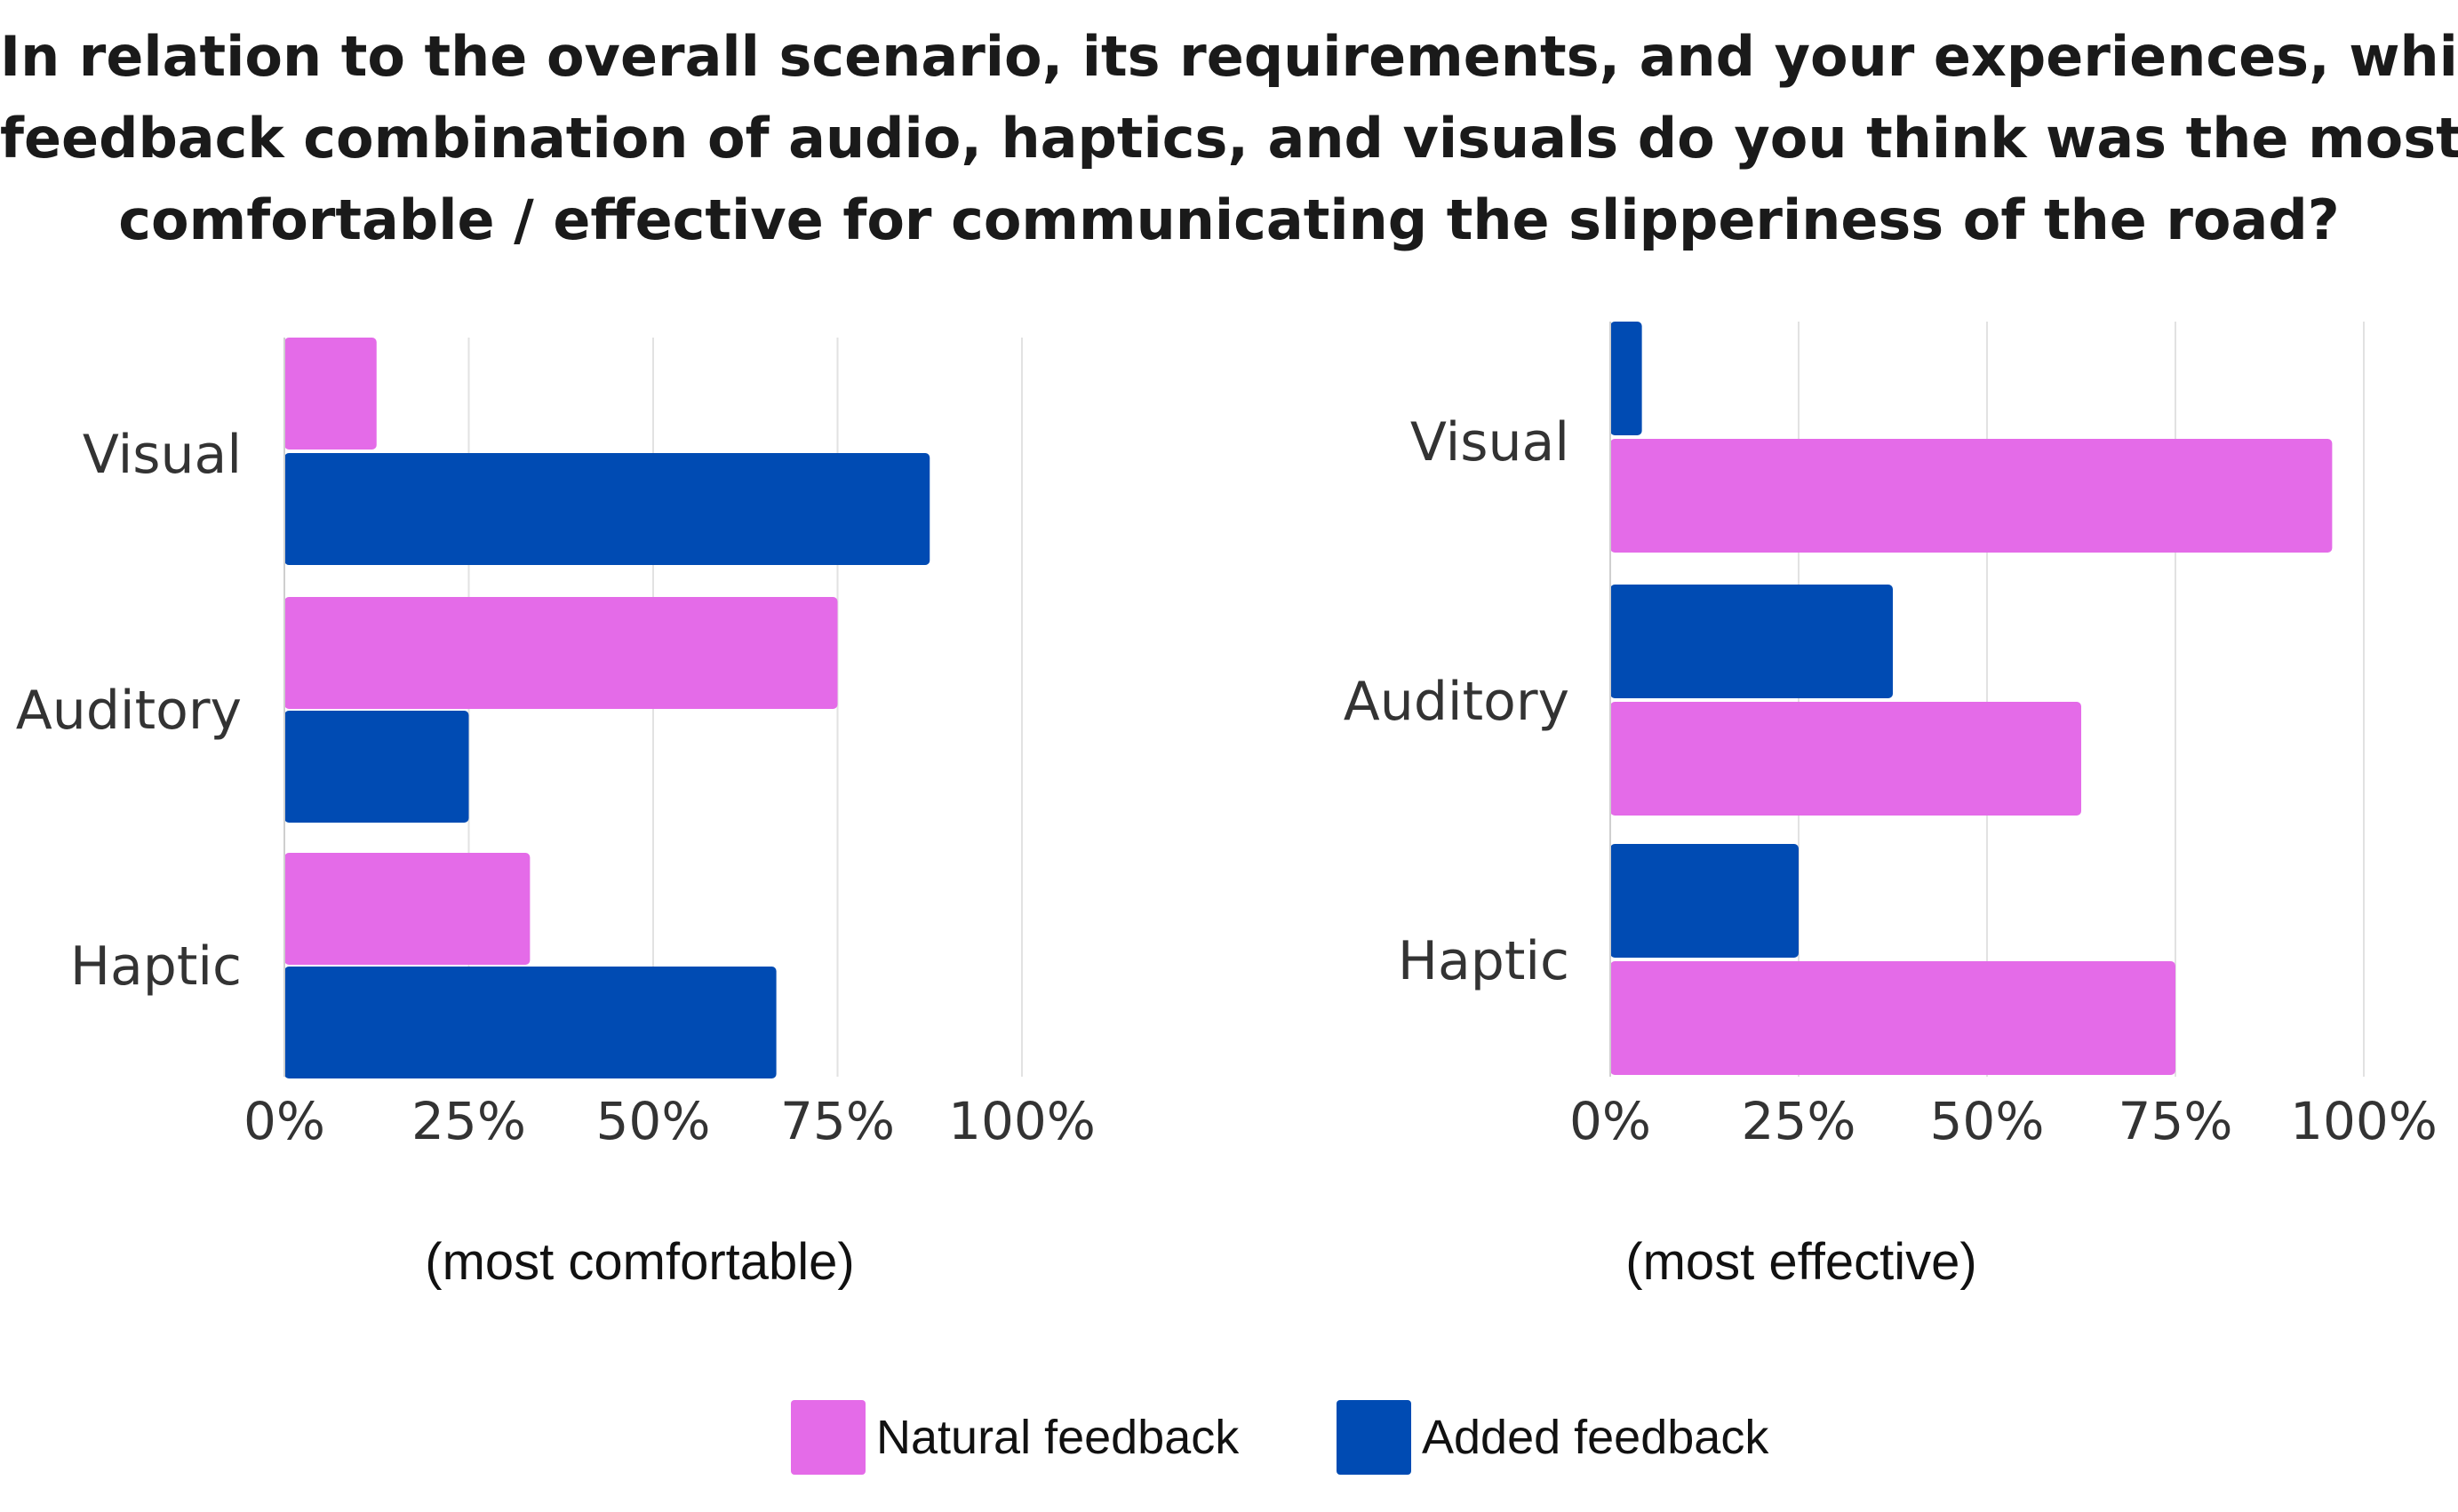 This screenshot has width=2458, height=1512. What do you see at coordinates (376, 767) in the screenshot?
I see `chart-1-bar-auditory-added` at bounding box center [376, 767].